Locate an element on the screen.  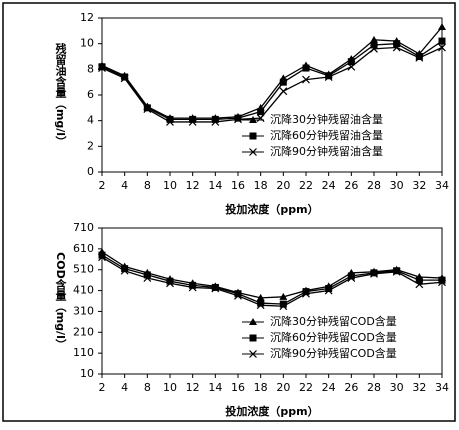
y-tick-label: 510 is located at coordinates (83, 269).